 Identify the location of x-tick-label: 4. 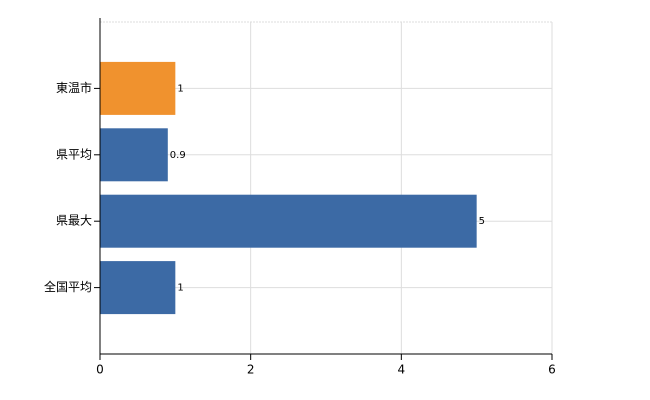
(402, 370).